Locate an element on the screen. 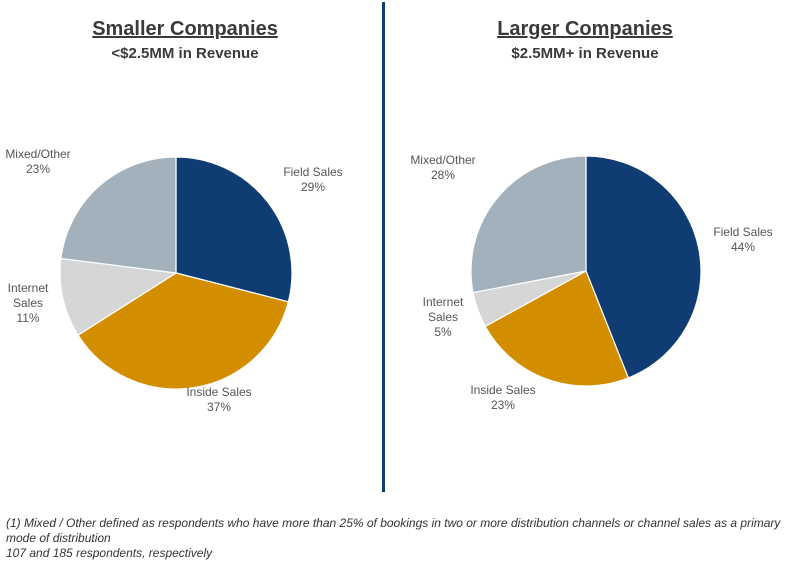 The width and height of the screenshot is (788, 571). pie-slice-internet-sales is located at coordinates (118, 296).